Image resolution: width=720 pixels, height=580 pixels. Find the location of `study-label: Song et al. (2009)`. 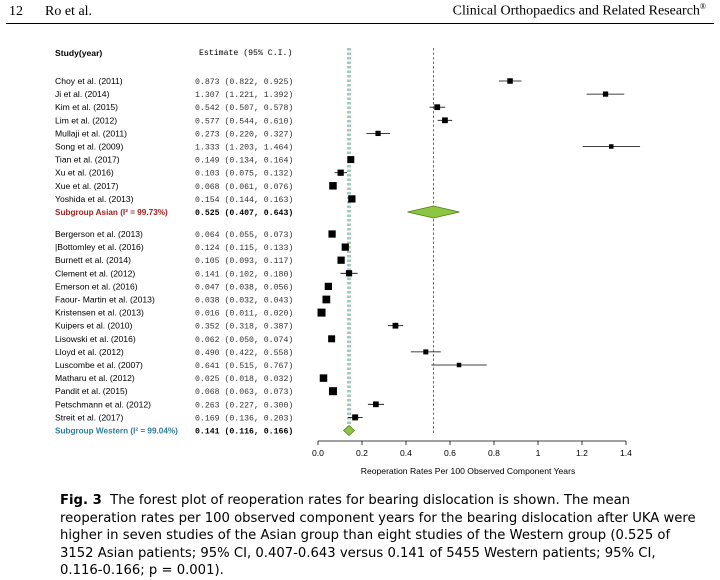

study-label: Song et al. (2009) is located at coordinates (89, 147).